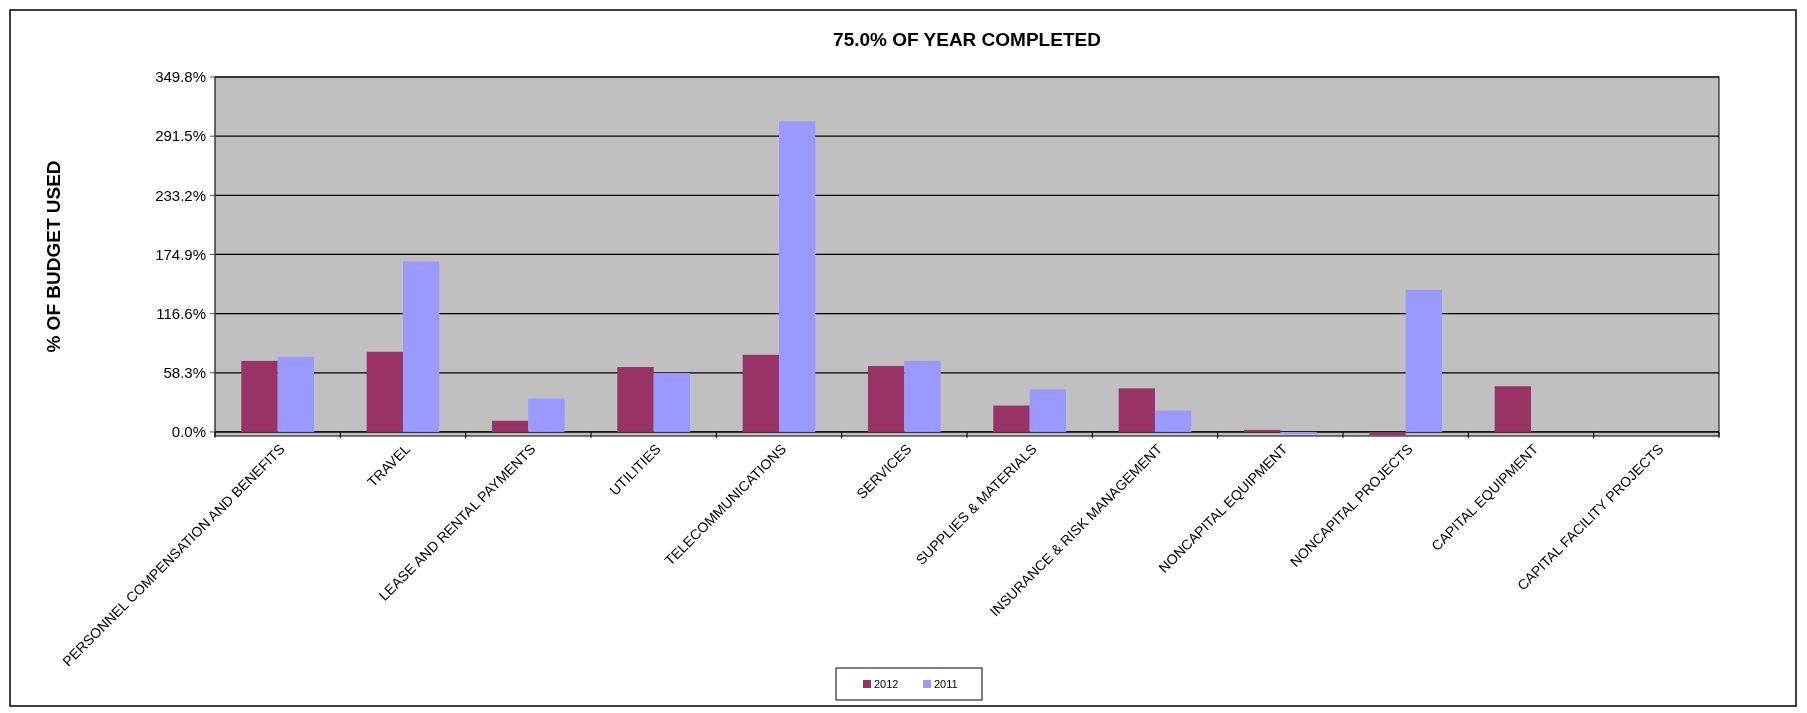 This screenshot has width=1807, height=713. I want to click on y-tick-label: 58.3%, so click(184, 373).